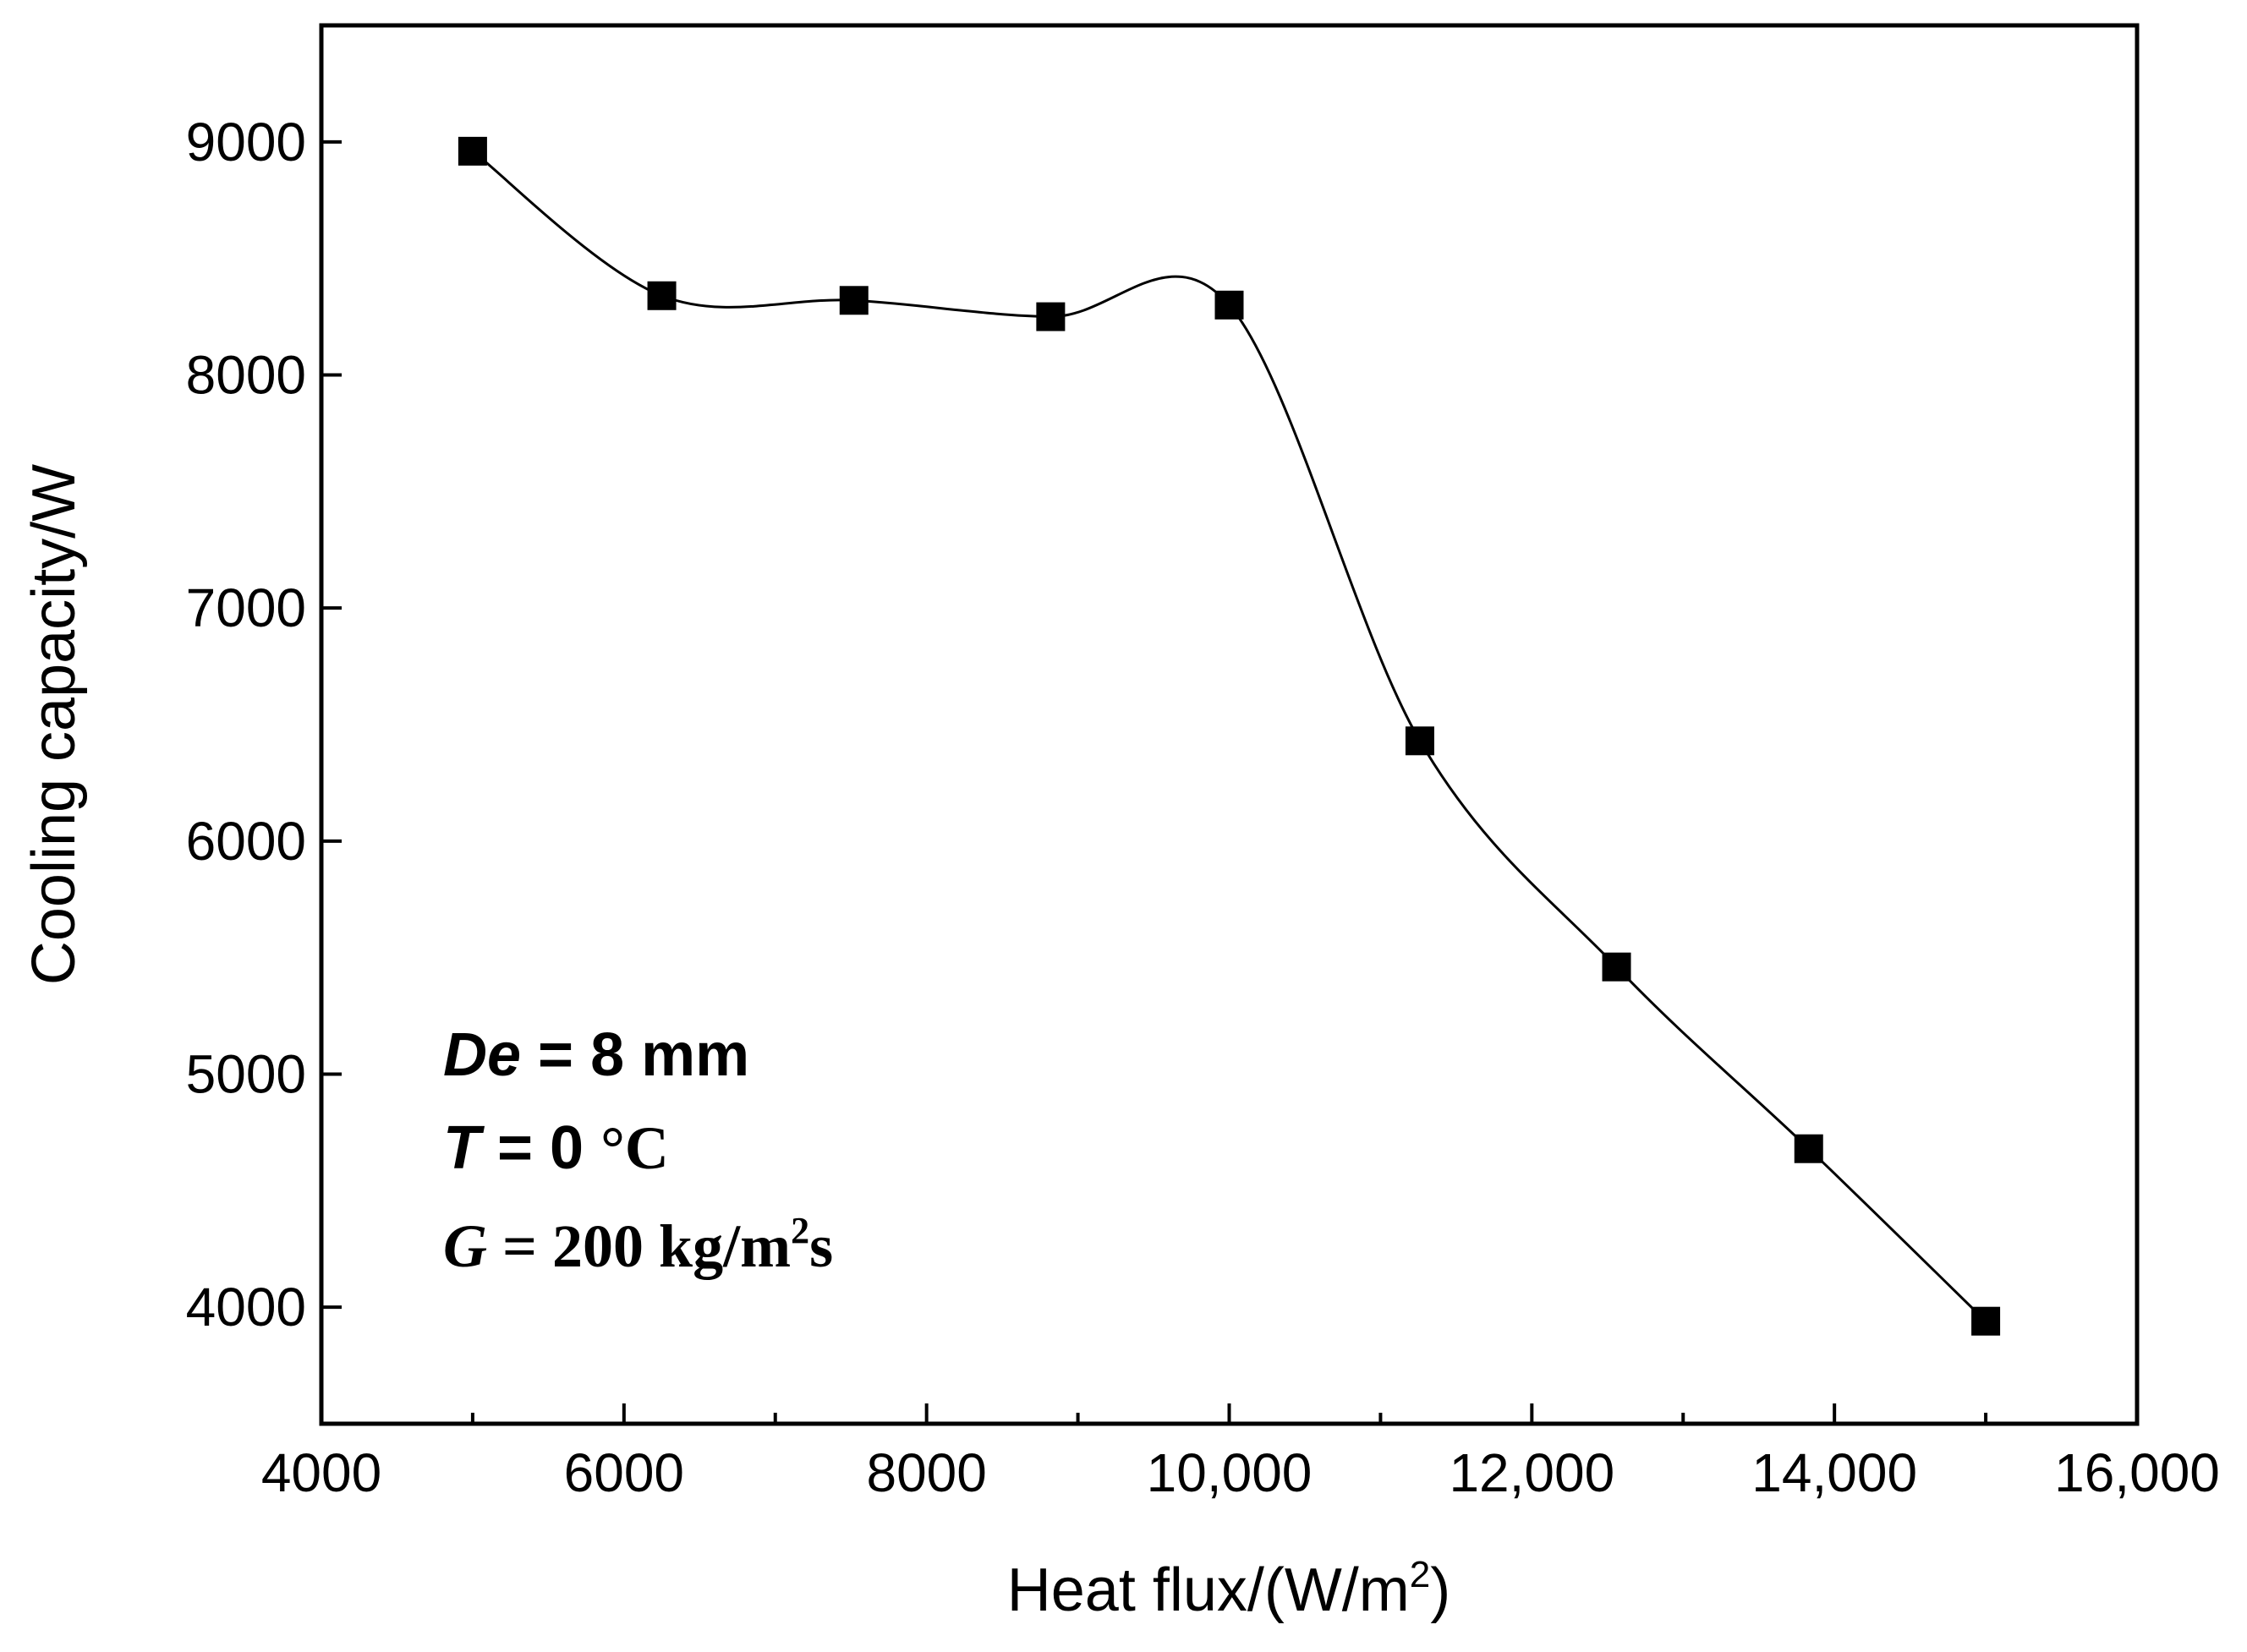 This screenshot has height=1652, width=2247. I want to click on x-axis-title: Heat flux/(W/m2), so click(1229, 1589).